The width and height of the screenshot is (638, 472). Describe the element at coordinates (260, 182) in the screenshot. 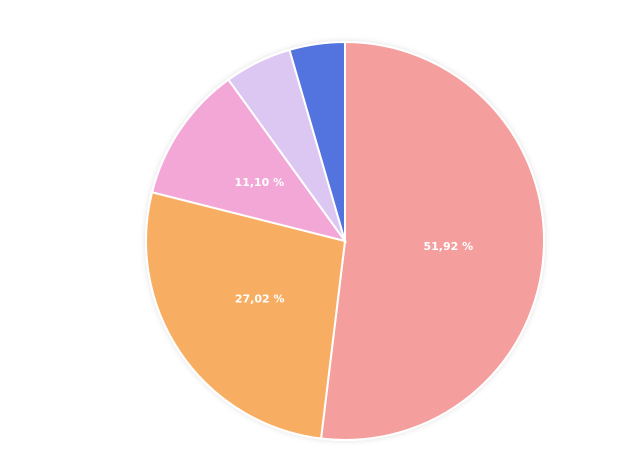

I see `data-label: 11,10 %` at that location.